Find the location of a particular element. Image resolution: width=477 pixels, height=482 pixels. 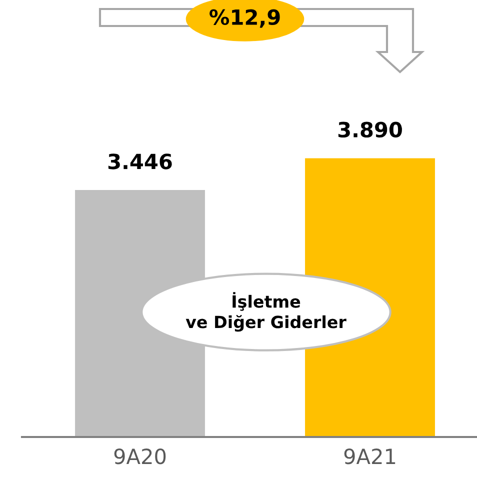

annotation: İşletme ve Diğer Giderler is located at coordinates (266, 312).